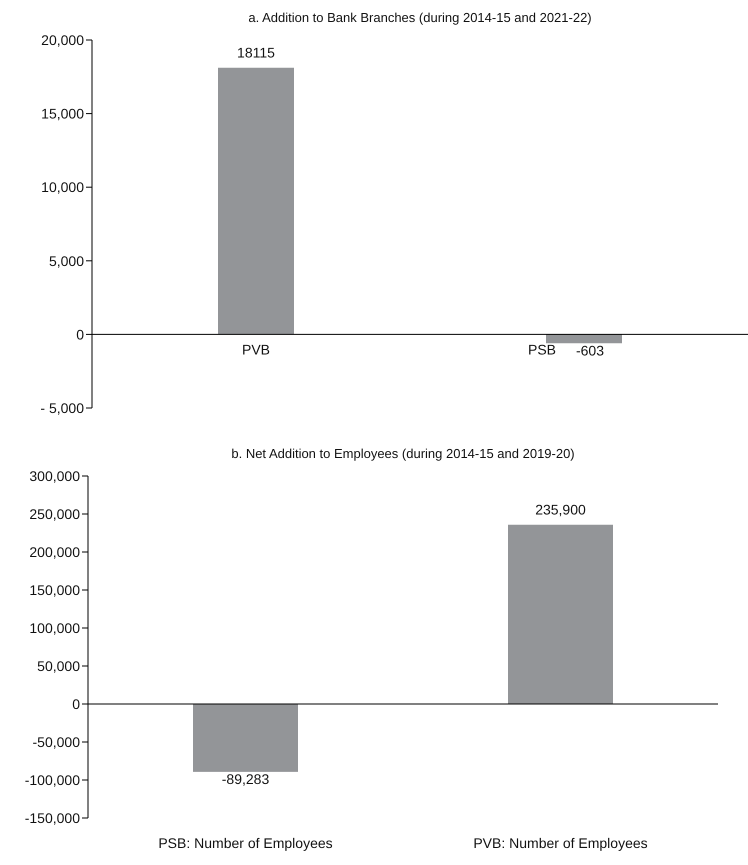  What do you see at coordinates (420, 17) in the screenshot?
I see `chart-title: a. Addition to Bank Branches (during 2014-15 and 2021-22)` at bounding box center [420, 17].